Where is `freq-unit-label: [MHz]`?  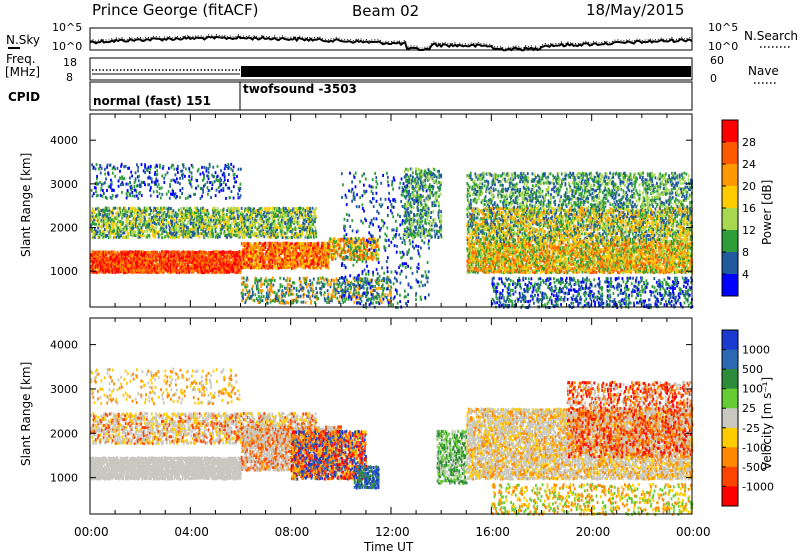
freq-unit-label: [MHz] is located at coordinates (22, 72).